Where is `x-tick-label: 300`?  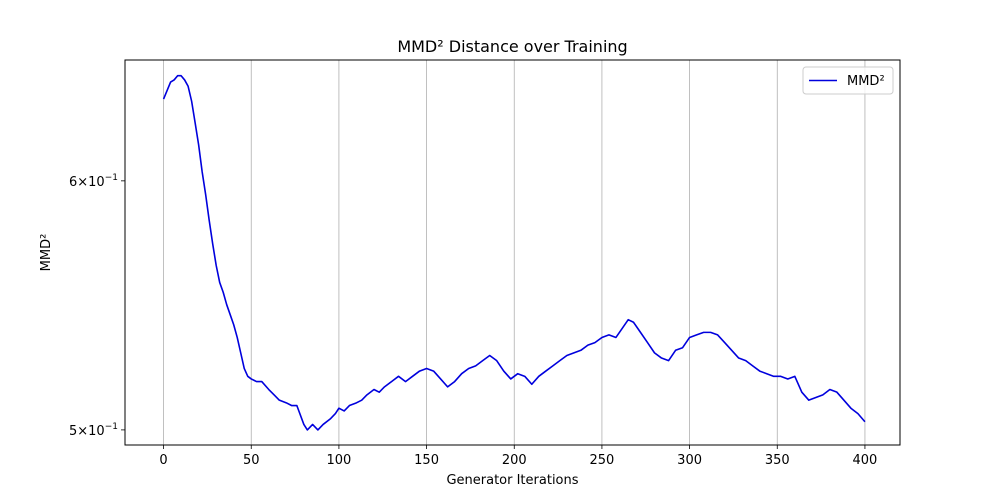
x-tick-label: 300 is located at coordinates (689, 460).